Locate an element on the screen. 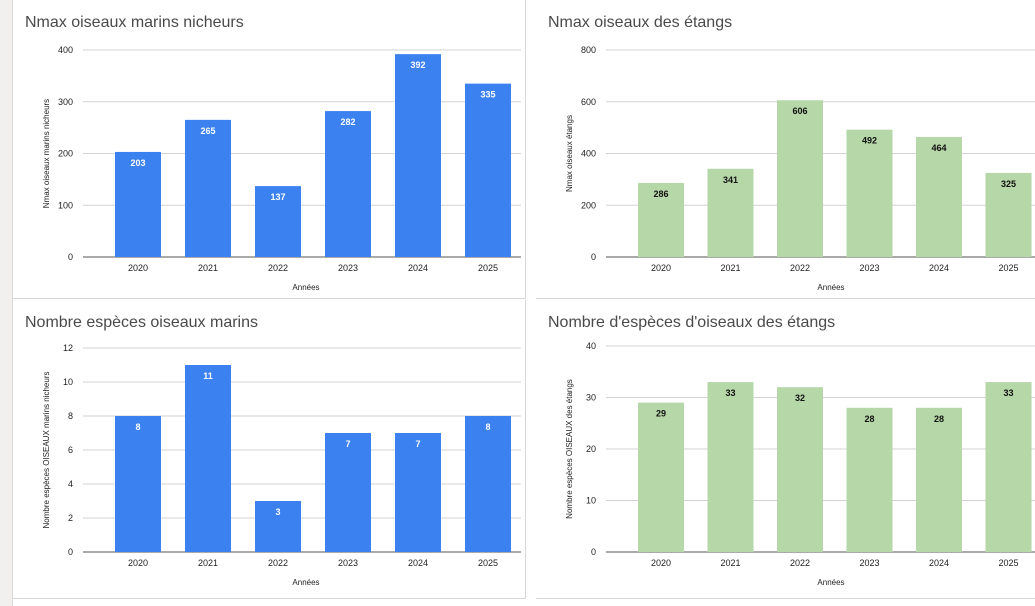 The width and height of the screenshot is (1035, 606). y-tick-label: 2 is located at coordinates (70, 518).